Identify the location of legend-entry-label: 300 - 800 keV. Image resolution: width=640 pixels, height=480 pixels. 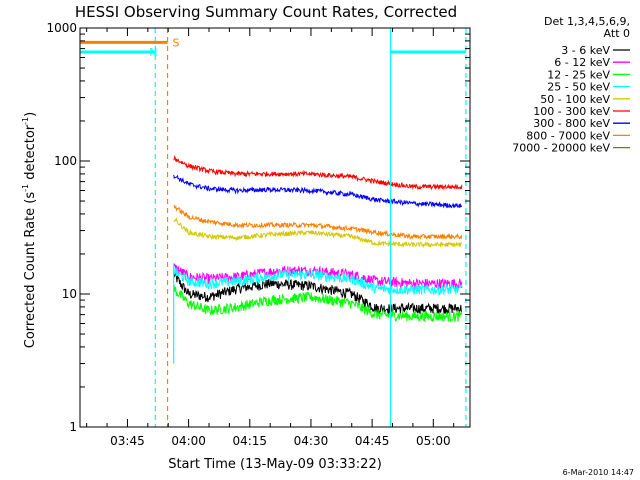
(571, 123).